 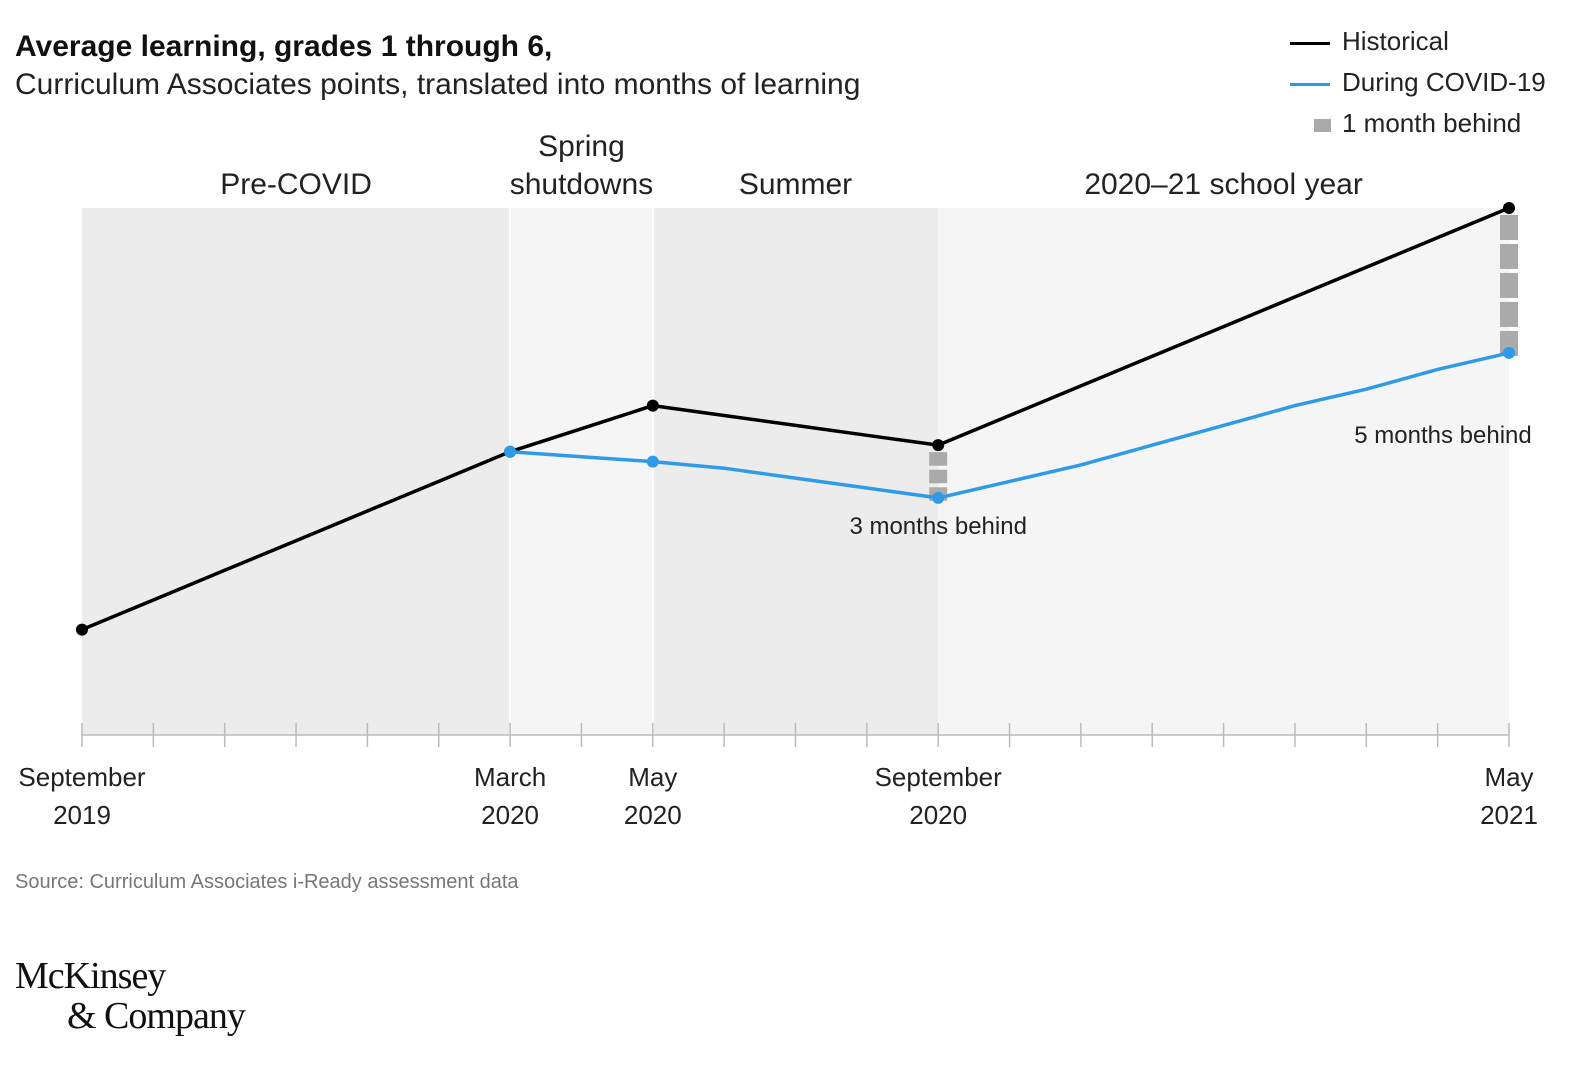 I want to click on brand-logo: McKinsey & Company, so click(x=130, y=996).